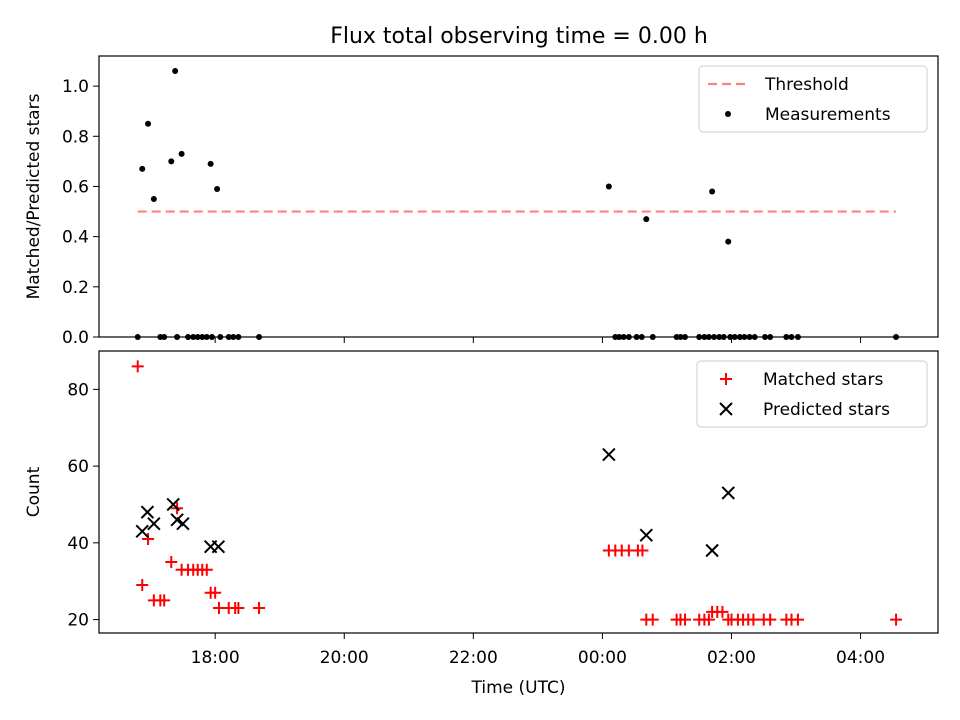  Describe the element at coordinates (78, 544) in the screenshot. I see `y-tick-label: 40` at that location.